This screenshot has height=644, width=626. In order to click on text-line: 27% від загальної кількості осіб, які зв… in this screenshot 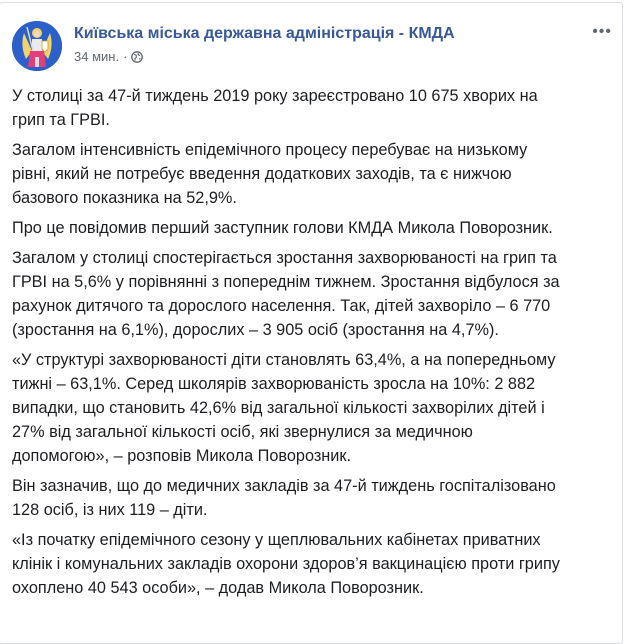, I will do `click(242, 432)`.